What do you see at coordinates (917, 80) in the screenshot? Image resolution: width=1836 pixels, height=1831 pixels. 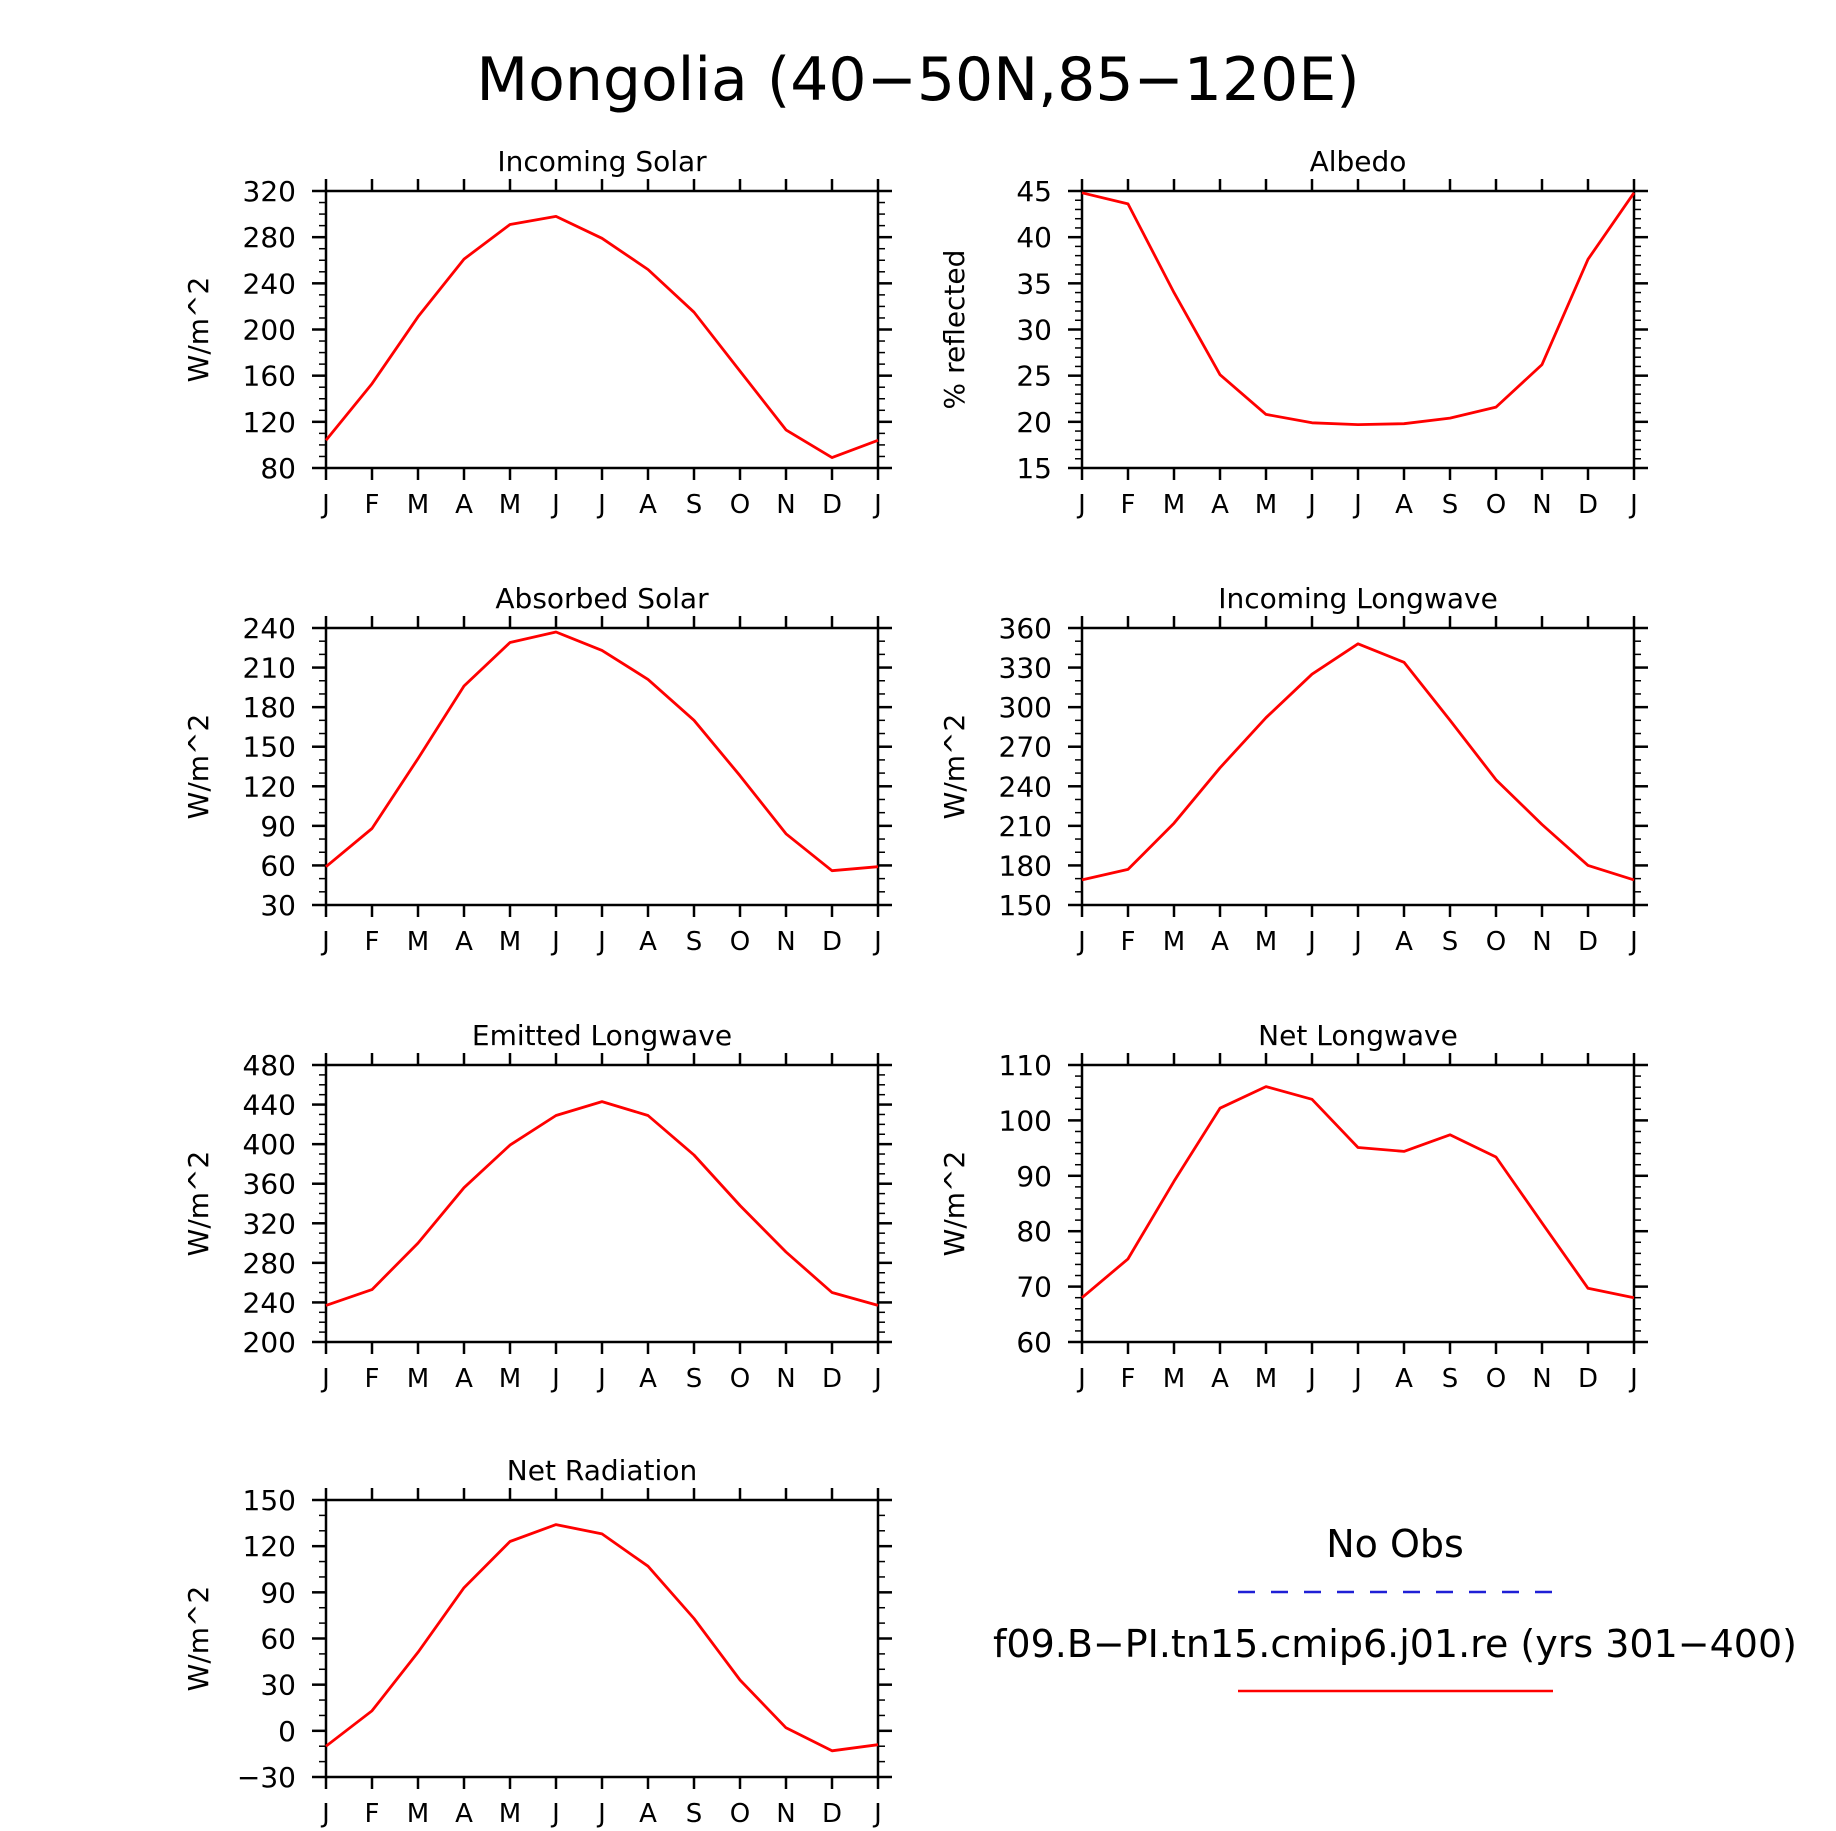 I see `figure-title: Mongolia (40−50N,85−120E)` at bounding box center [917, 80].